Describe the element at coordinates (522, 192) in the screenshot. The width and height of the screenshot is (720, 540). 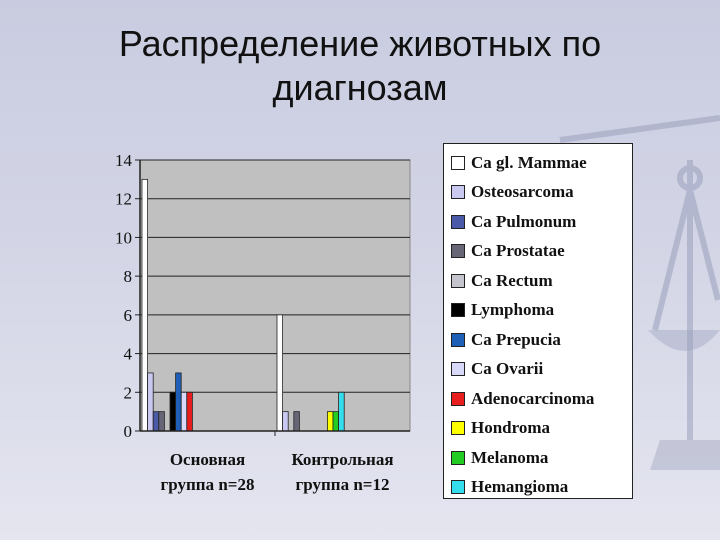
I see `legend-label: Osteosarcoma` at that location.